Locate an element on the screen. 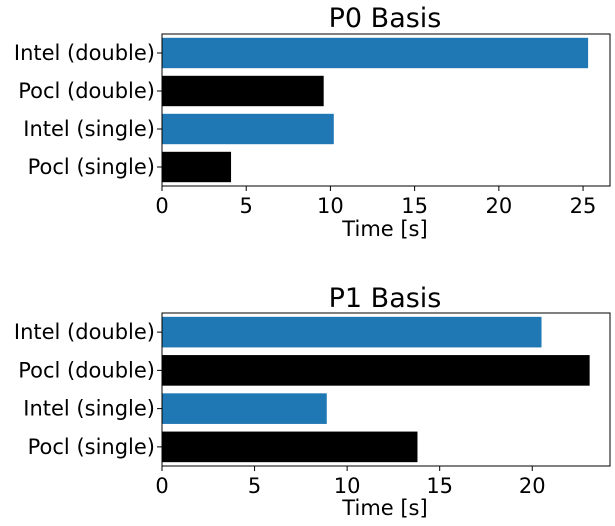 The width and height of the screenshot is (615, 526). chart-title: P0 Basis is located at coordinates (385, 18).